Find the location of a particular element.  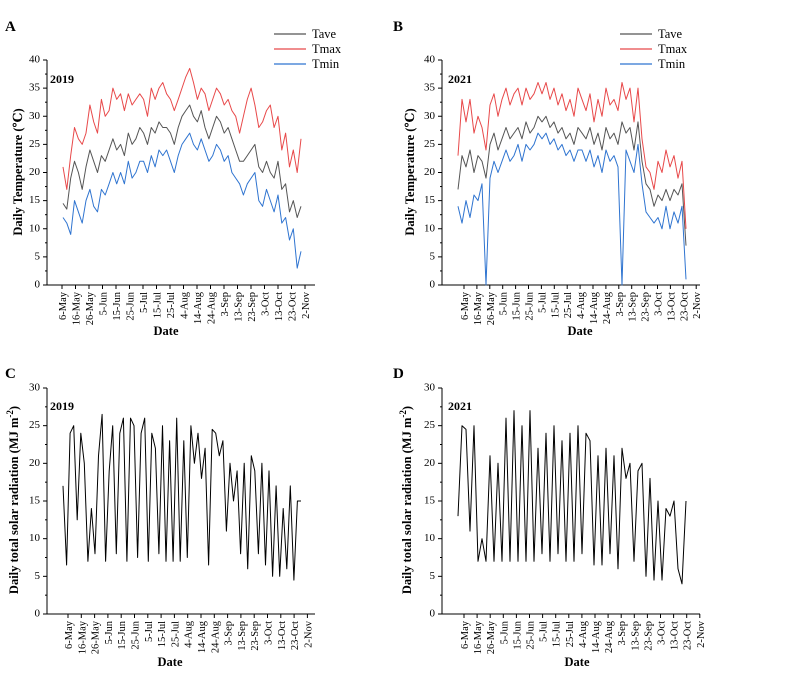

series-tmin is located at coordinates (572, 209).